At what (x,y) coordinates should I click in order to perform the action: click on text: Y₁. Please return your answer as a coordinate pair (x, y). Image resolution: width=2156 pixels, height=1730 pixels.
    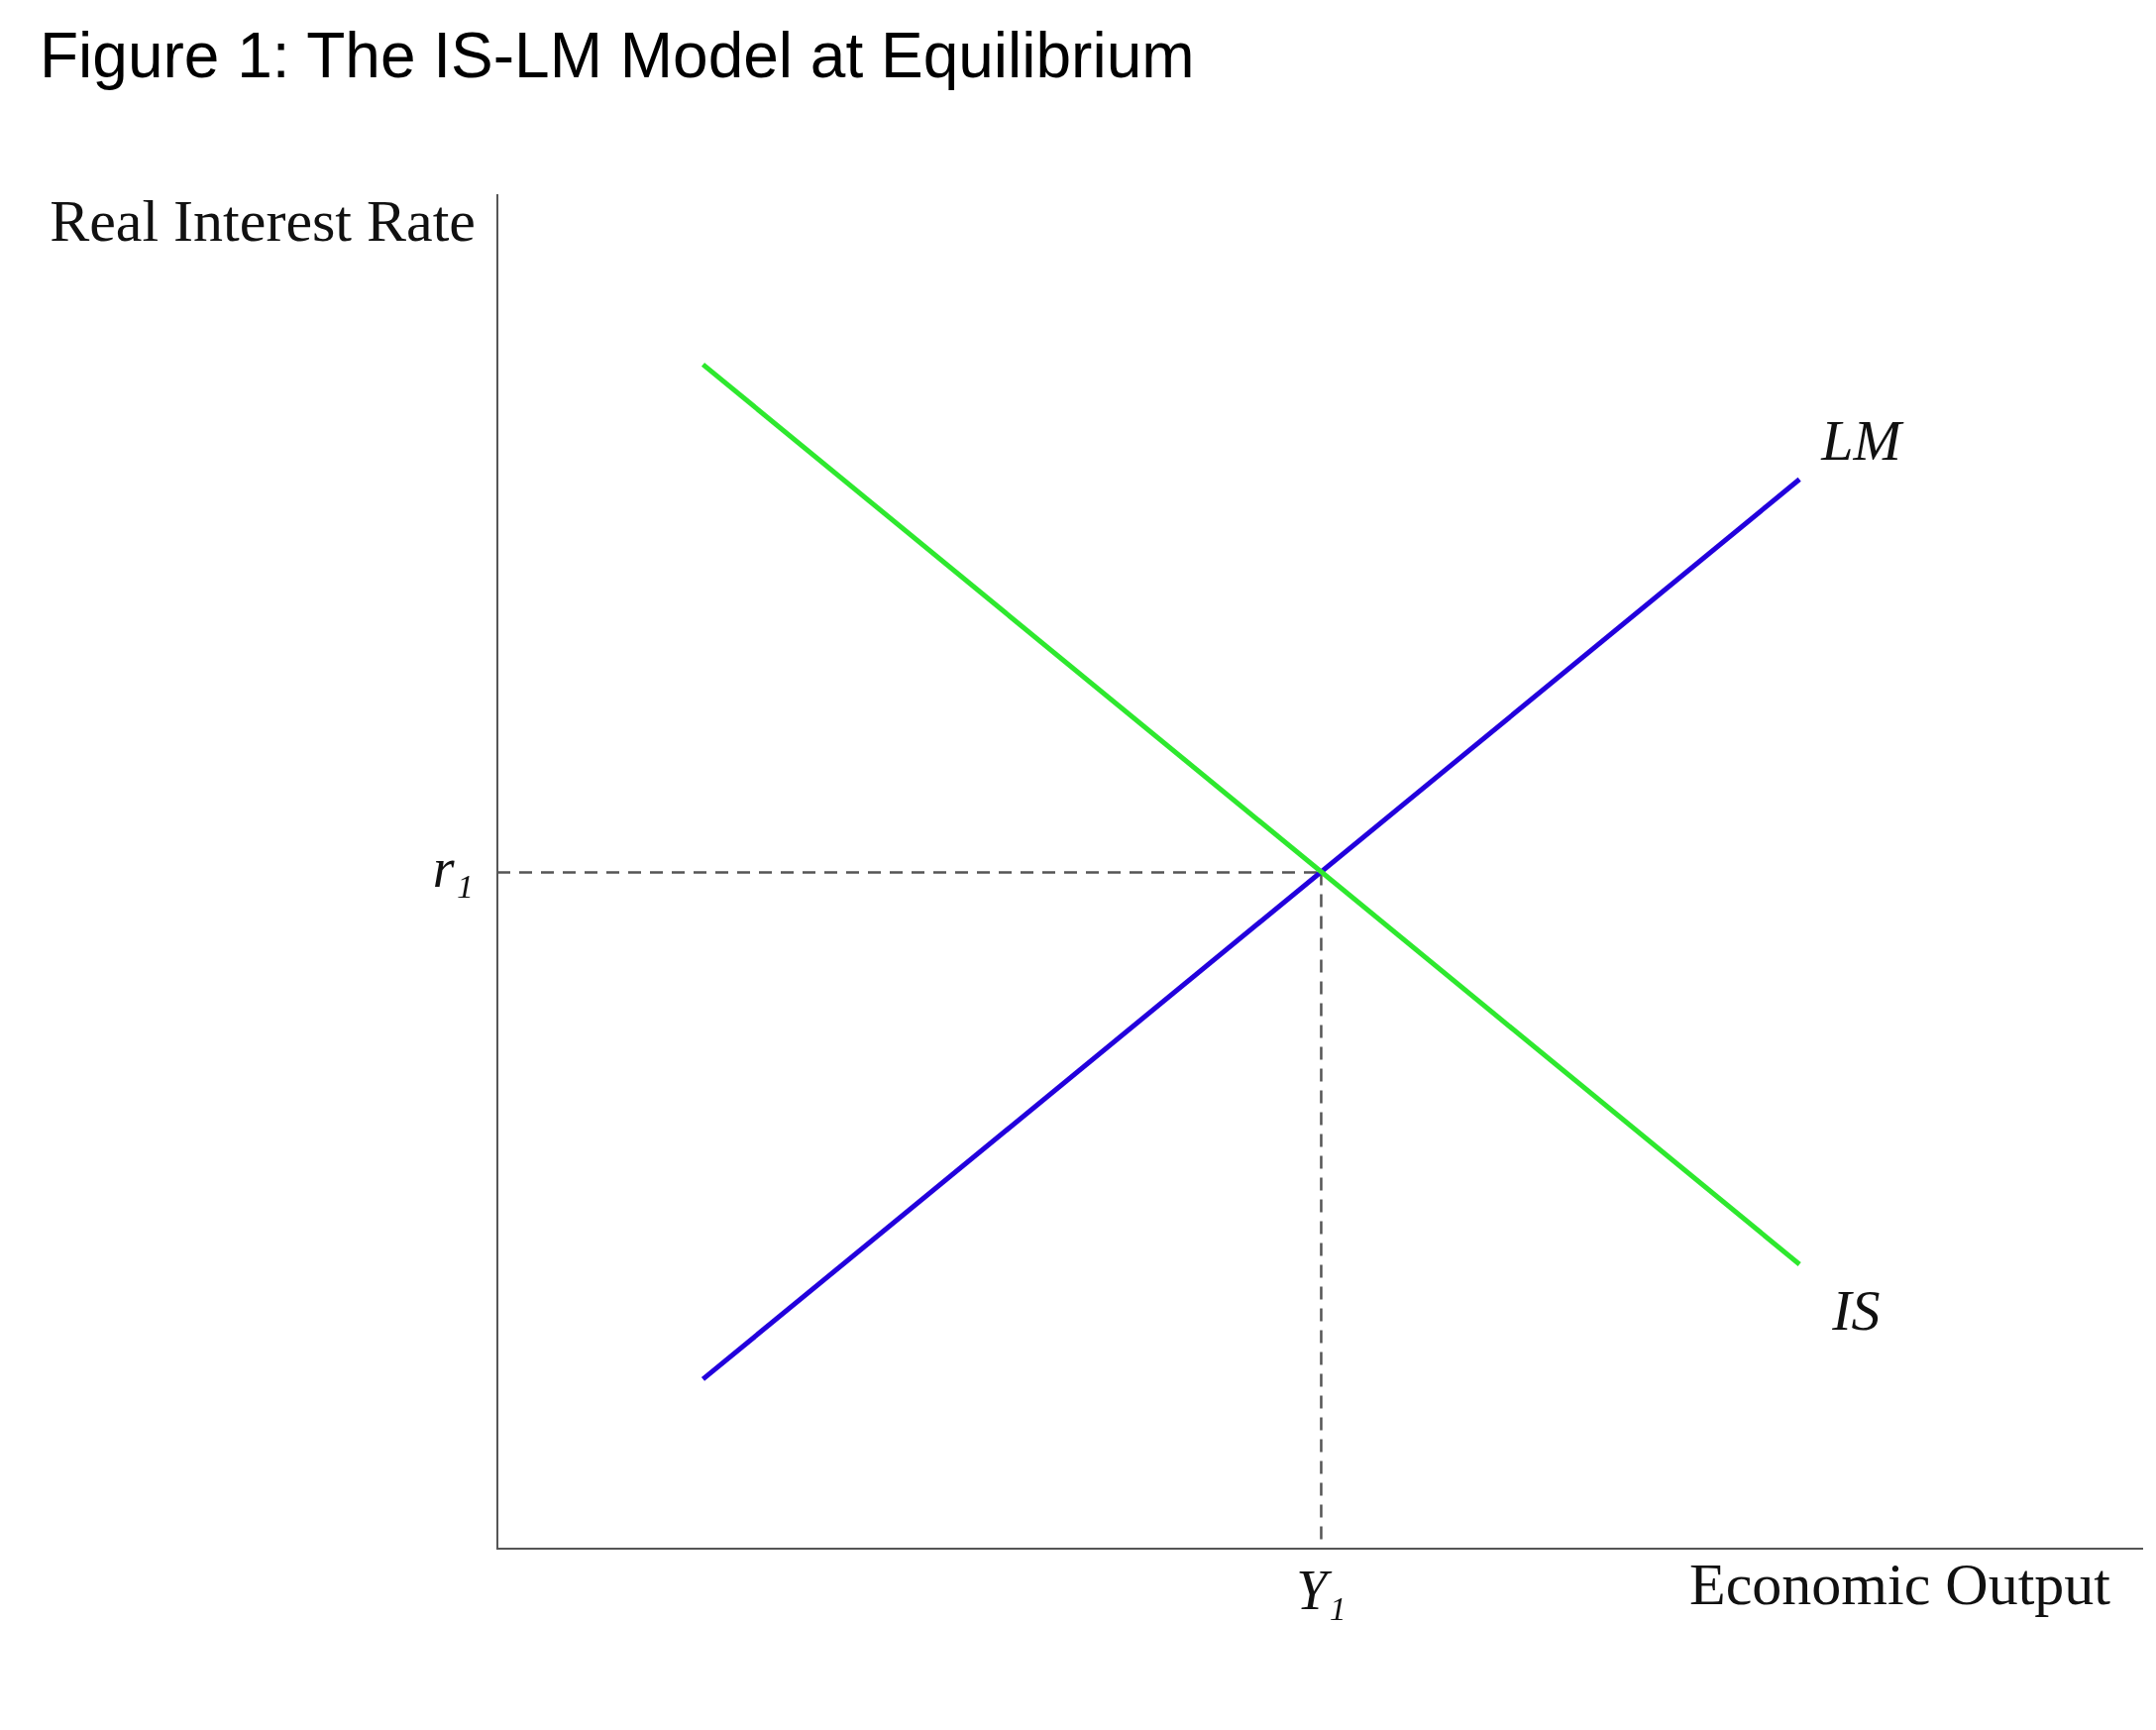
    Looking at the image, I should click on (1322, 1590).